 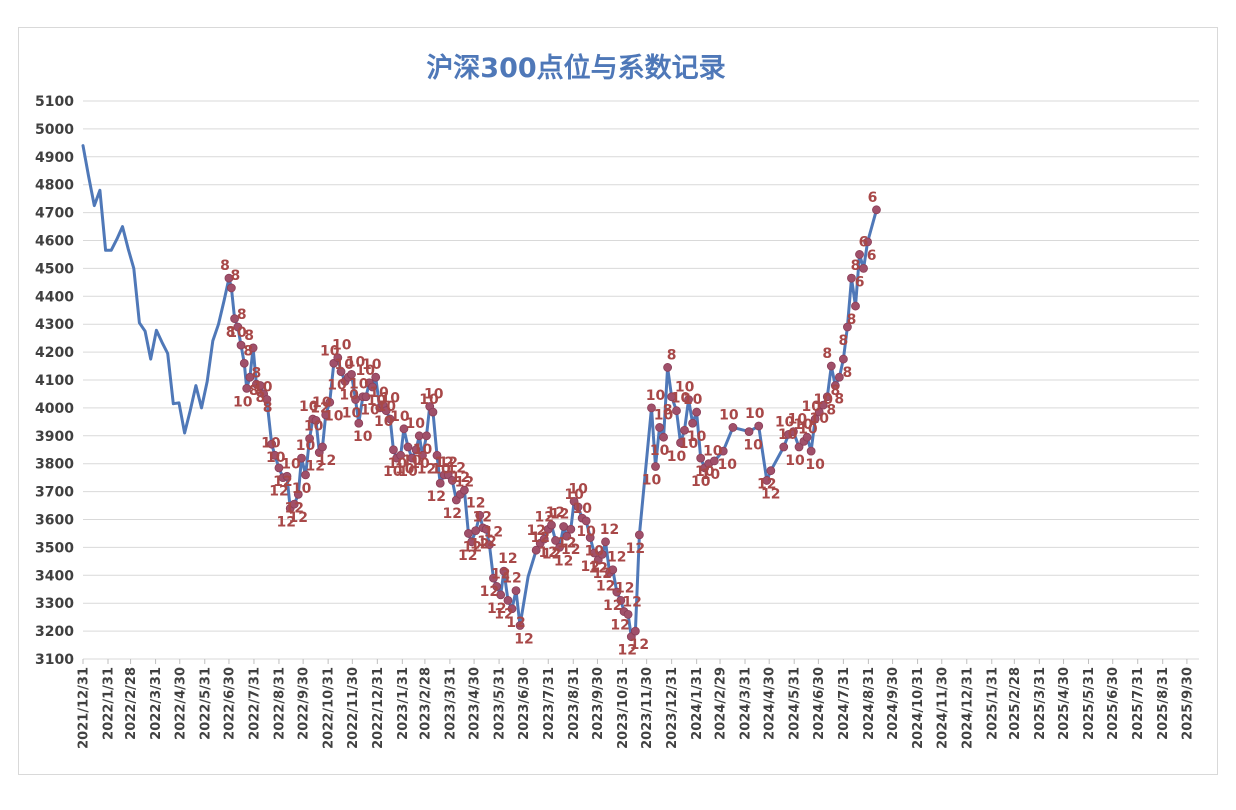 What do you see at coordinates (205, 703) in the screenshot?
I see `x-tick-label: 2022/5/31` at bounding box center [205, 703].